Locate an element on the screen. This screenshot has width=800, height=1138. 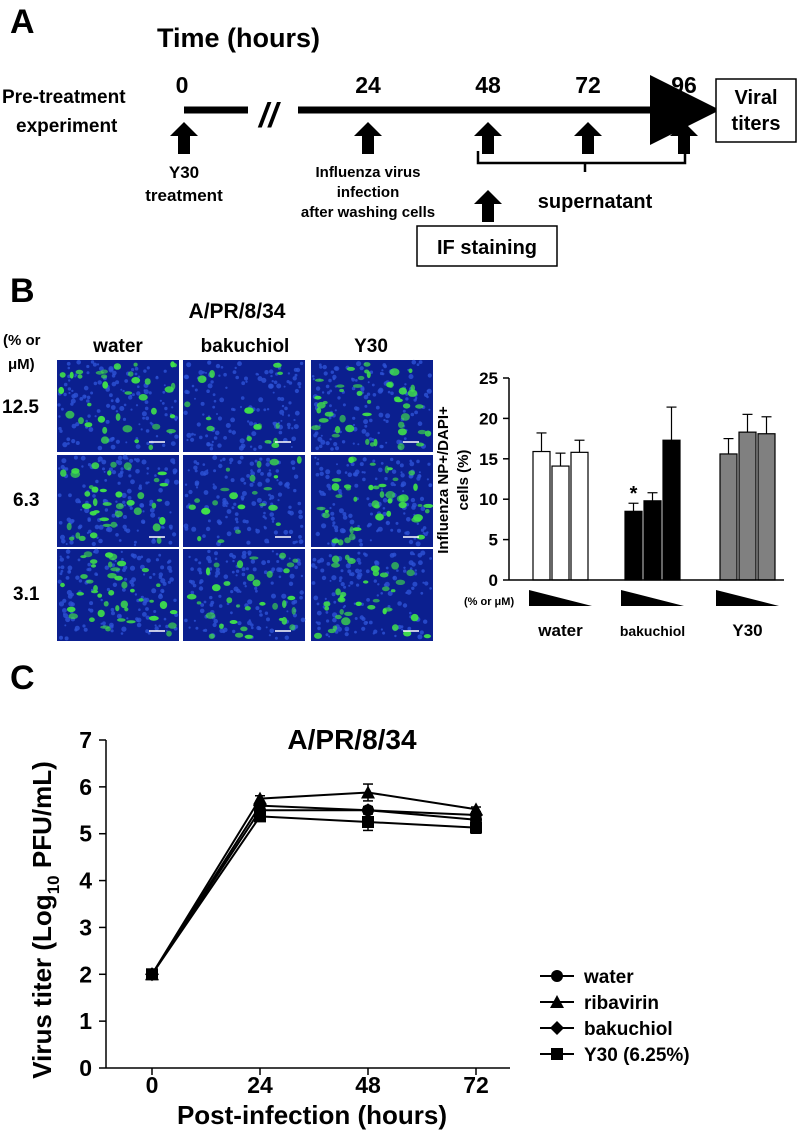
timepoint-72: 72 is located at coordinates (588, 85).